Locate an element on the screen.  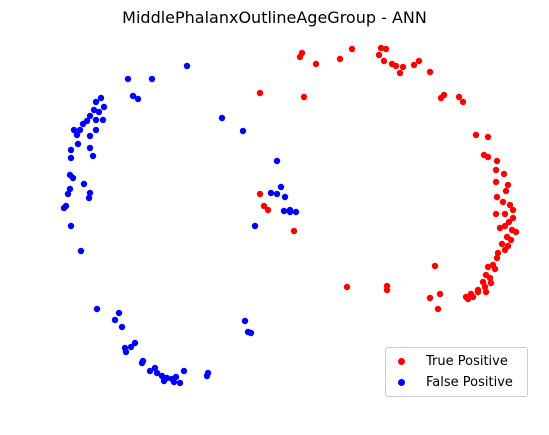
legend: True Positive False Positive is located at coordinates (456, 372).